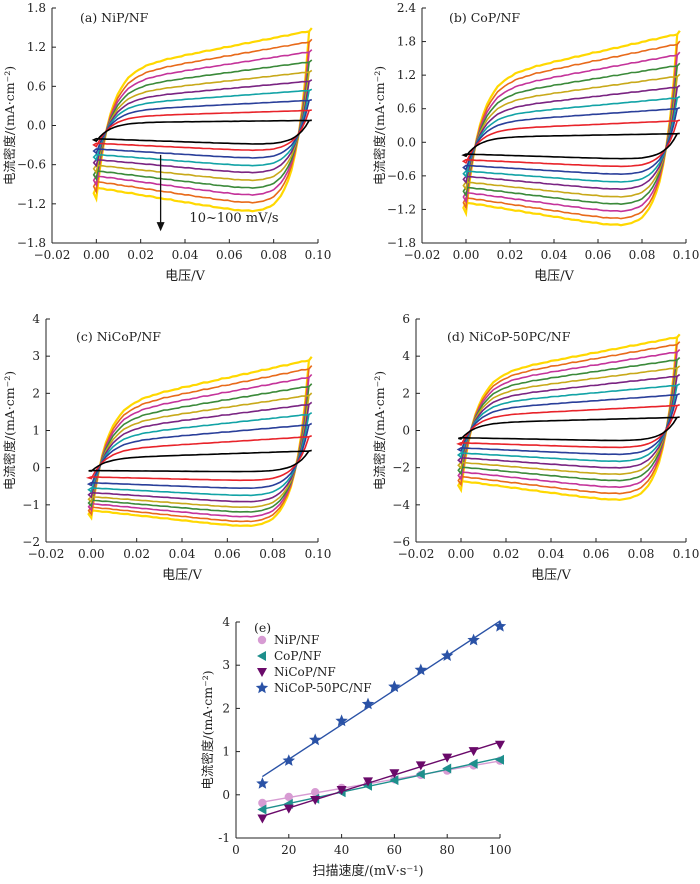 This screenshot has width=700, height=884. I want to click on legend-label: CoP/NF, so click(297, 656).